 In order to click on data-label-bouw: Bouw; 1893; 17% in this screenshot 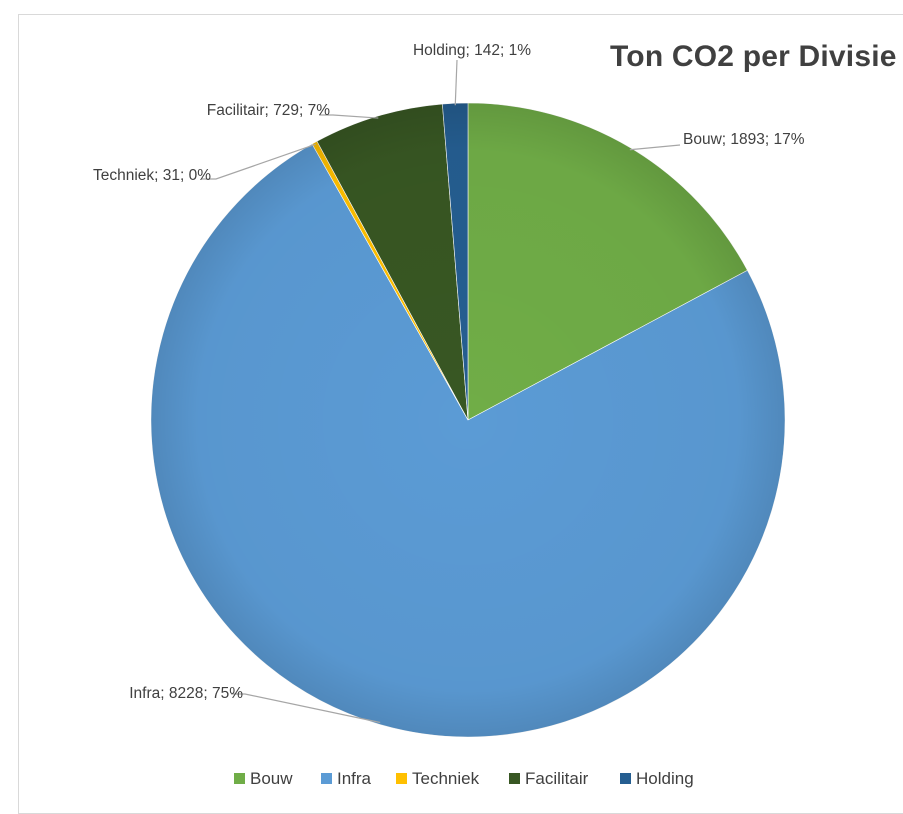, I will do `click(744, 139)`.